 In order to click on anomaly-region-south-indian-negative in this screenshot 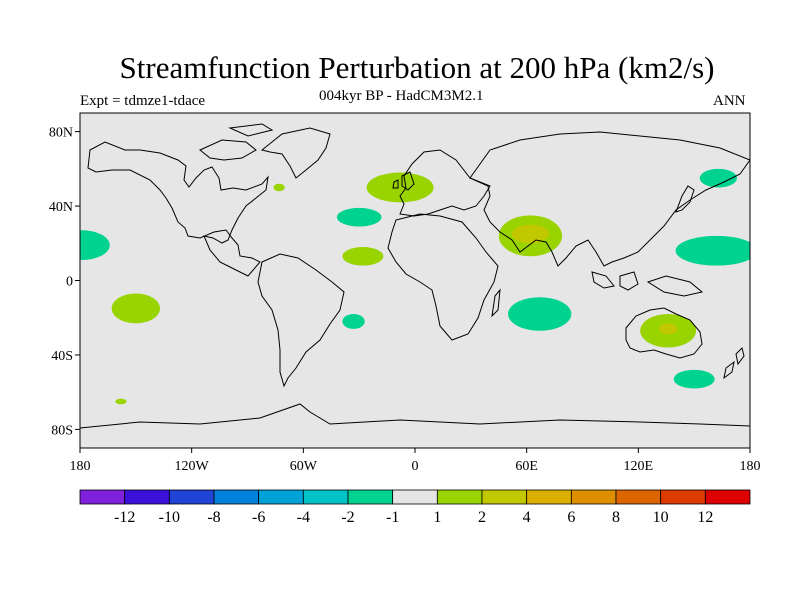, I will do `click(540, 314)`.